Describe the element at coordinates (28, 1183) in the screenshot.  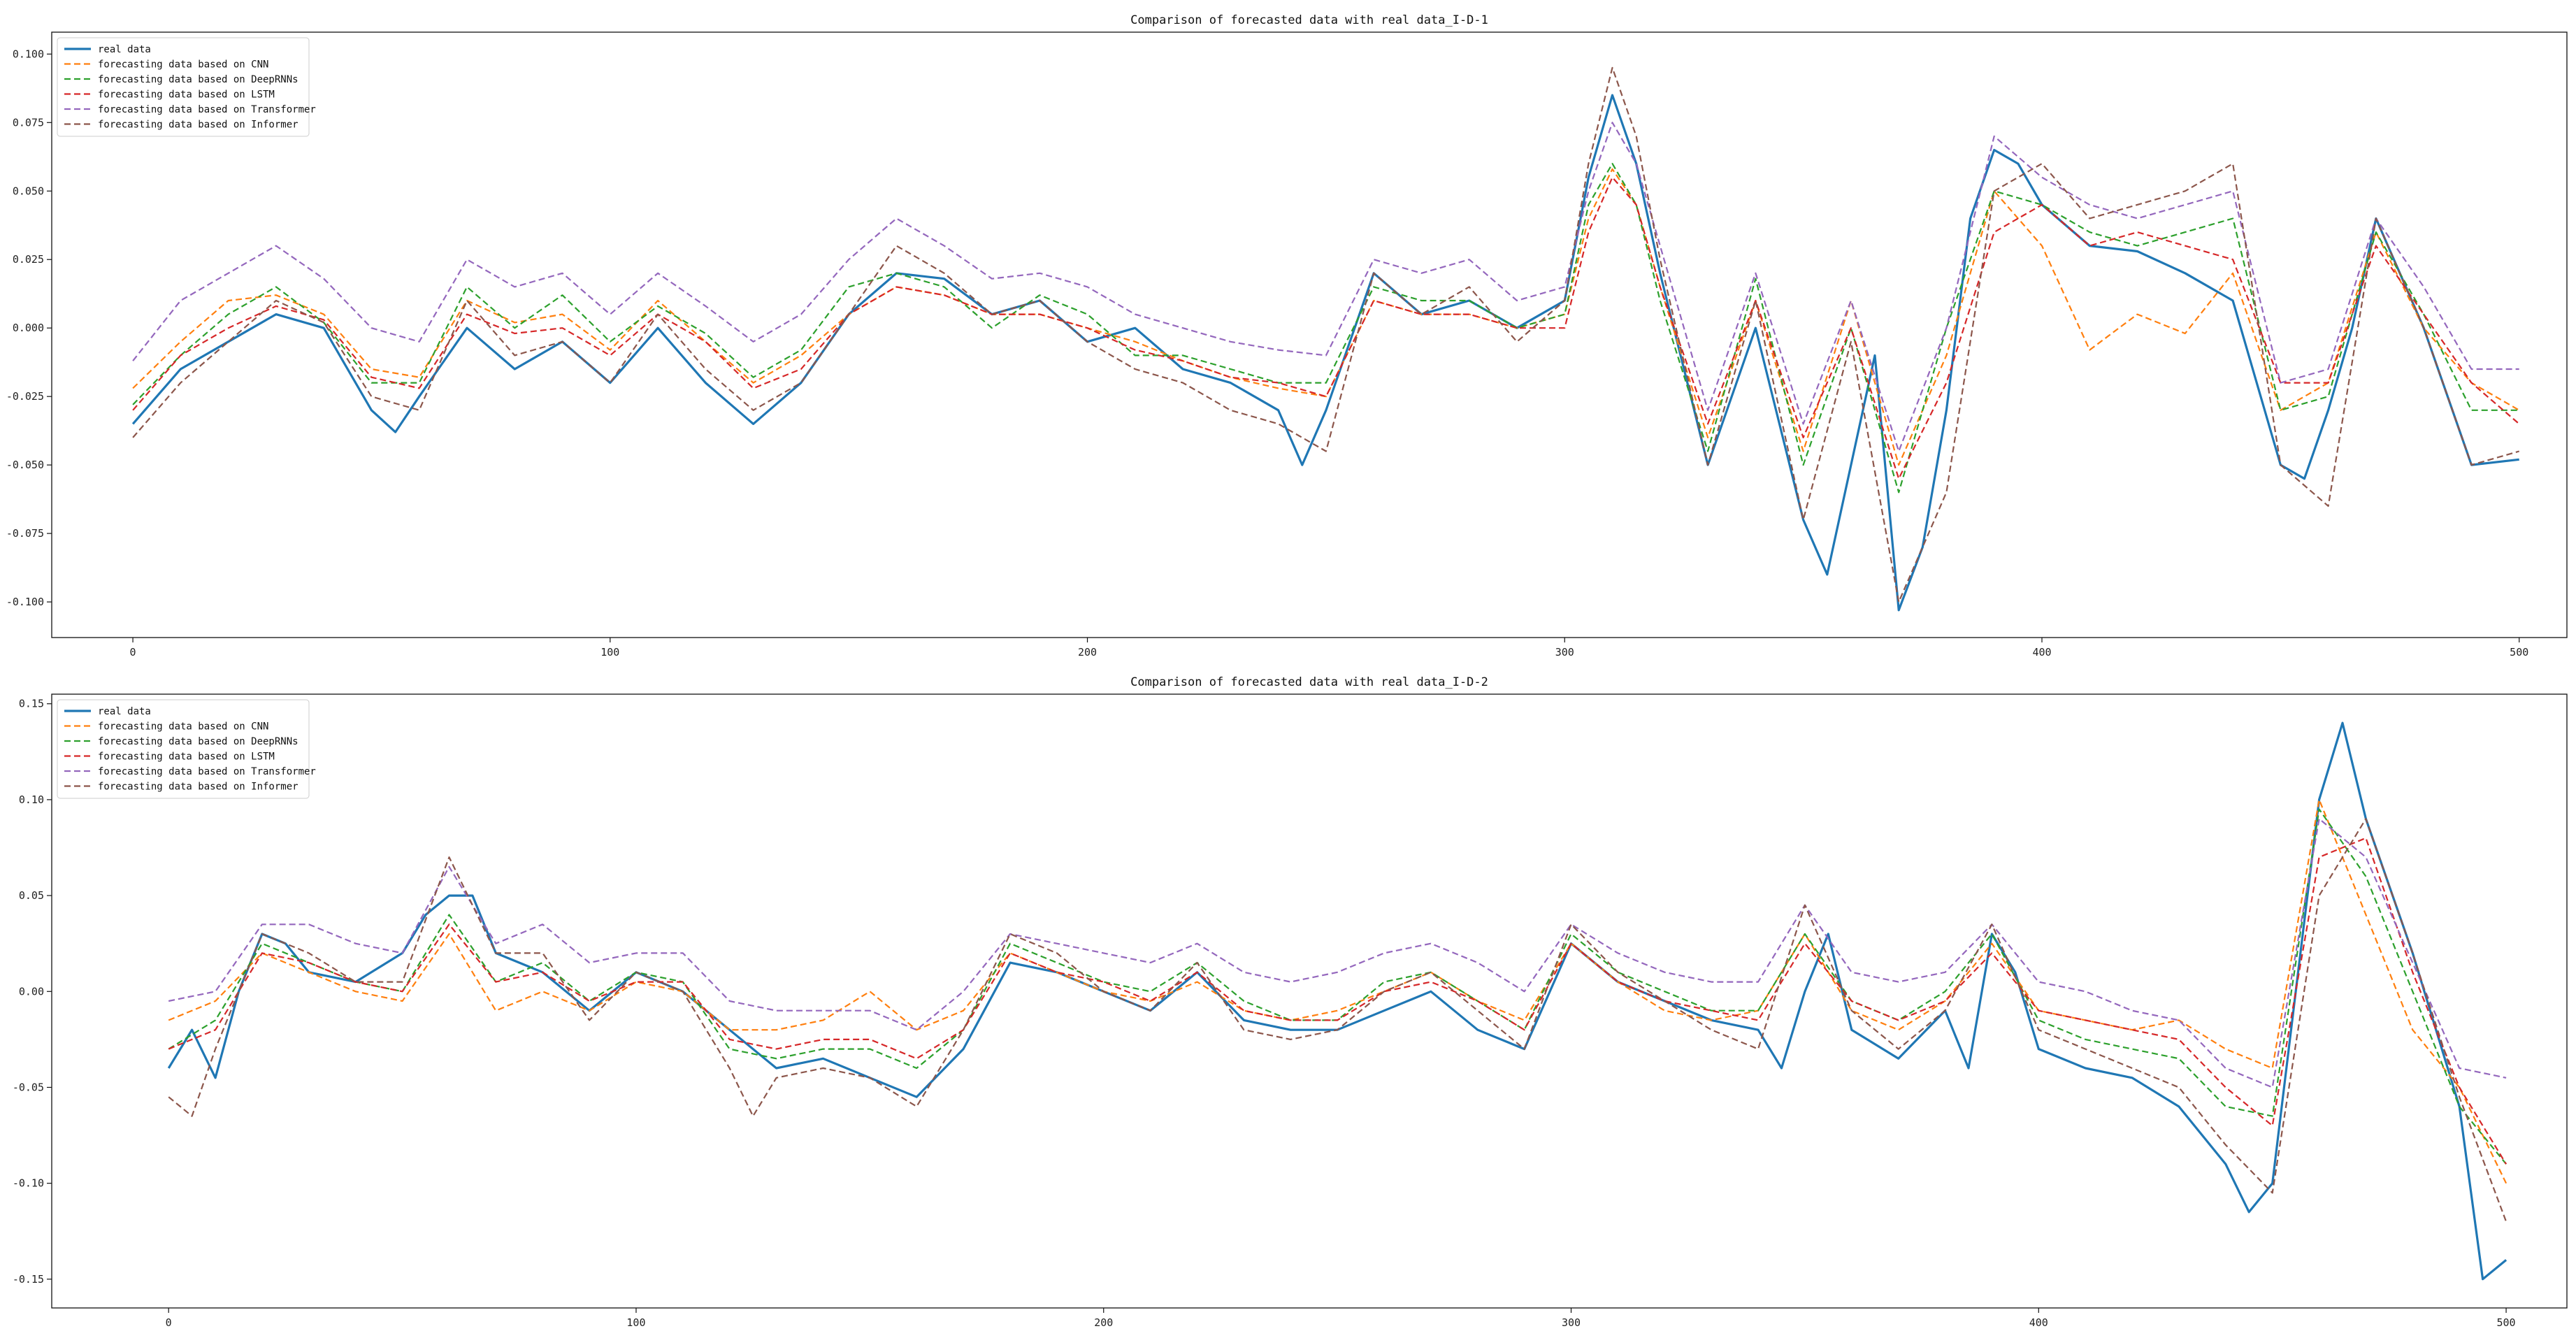
I see `y-tick-label: -0.10` at that location.